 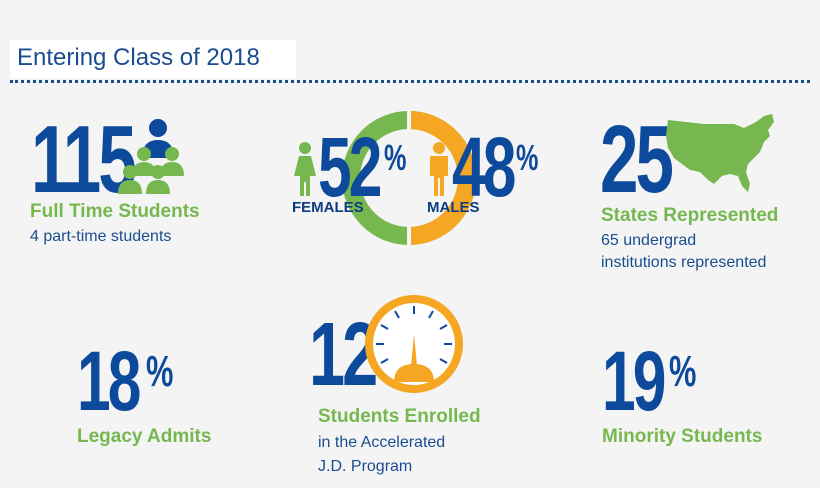 What do you see at coordinates (690, 215) in the screenshot?
I see `states-label: States Represented` at bounding box center [690, 215].